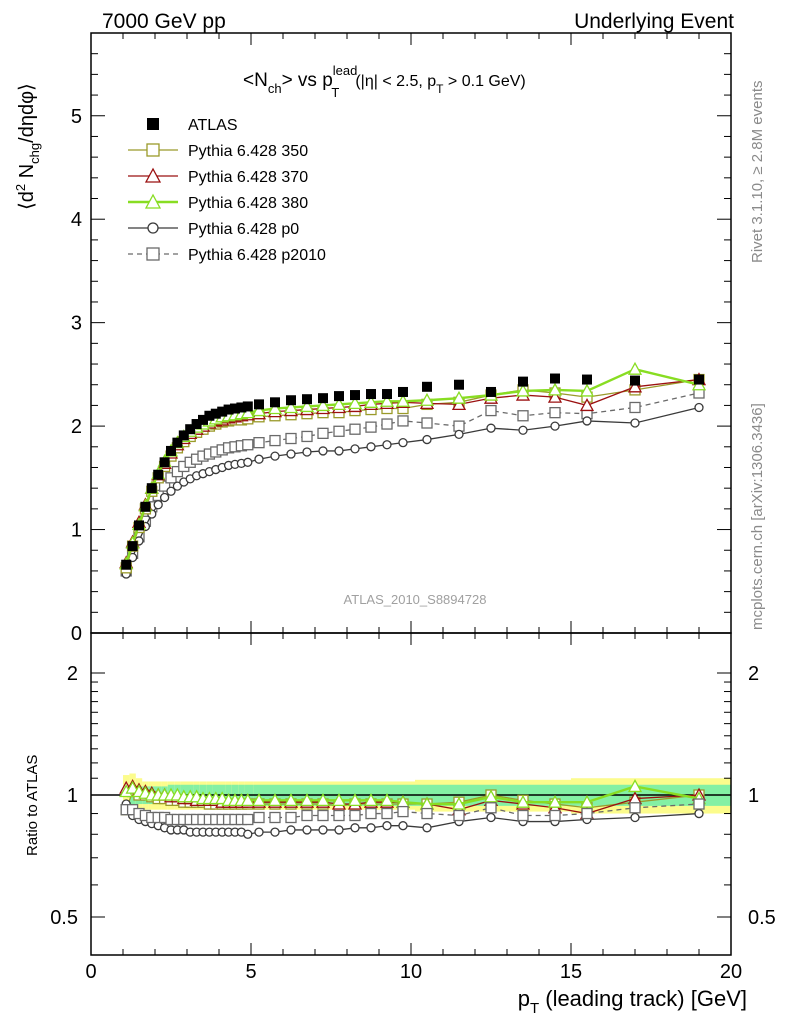 The width and height of the screenshot is (786, 1024). What do you see at coordinates (218, 176) in the screenshot?
I see `legend-entry: Pythia 6.428 370` at bounding box center [218, 176].